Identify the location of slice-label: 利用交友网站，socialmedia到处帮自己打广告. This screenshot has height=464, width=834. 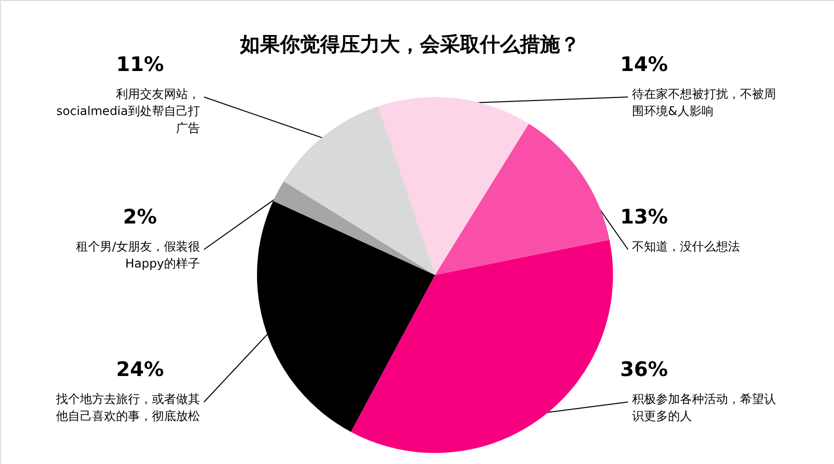
(128, 111).